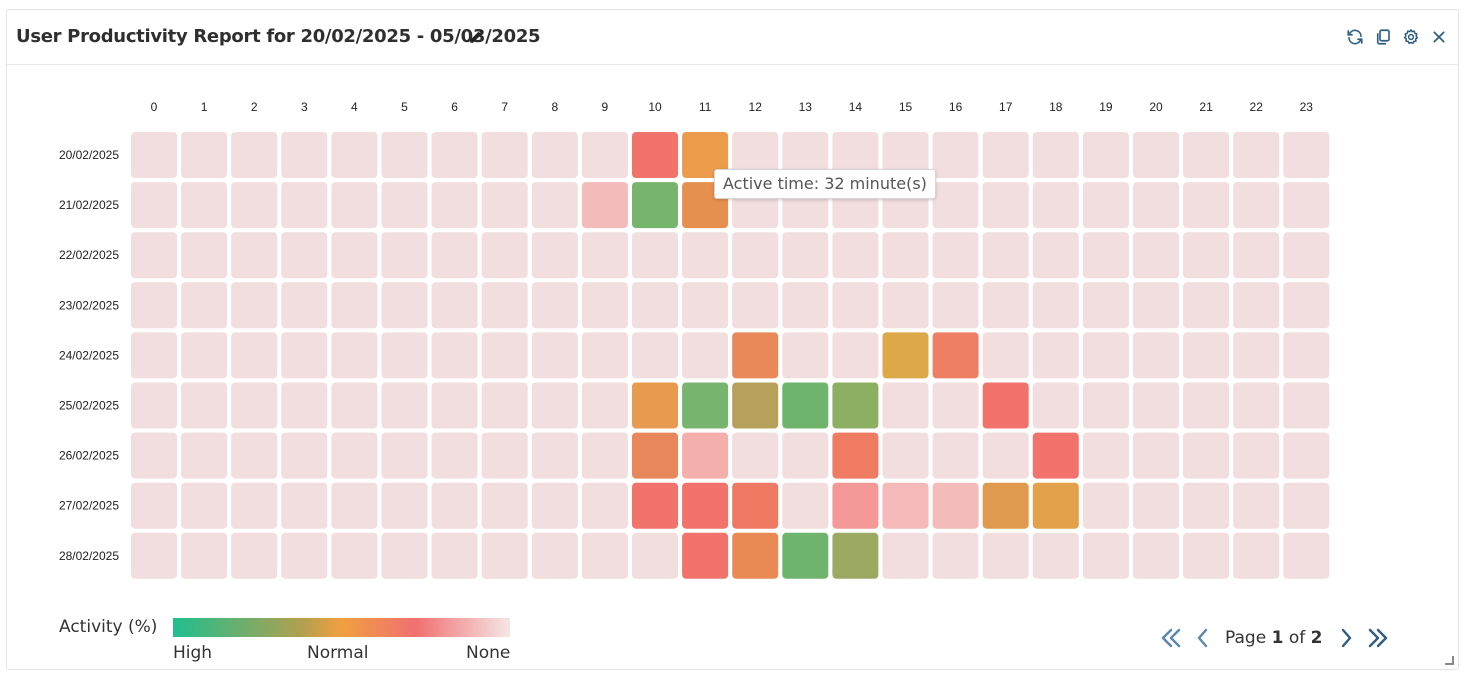 The height and width of the screenshot is (681, 1467). What do you see at coordinates (1346, 638) in the screenshot?
I see `next-page-icon` at bounding box center [1346, 638].